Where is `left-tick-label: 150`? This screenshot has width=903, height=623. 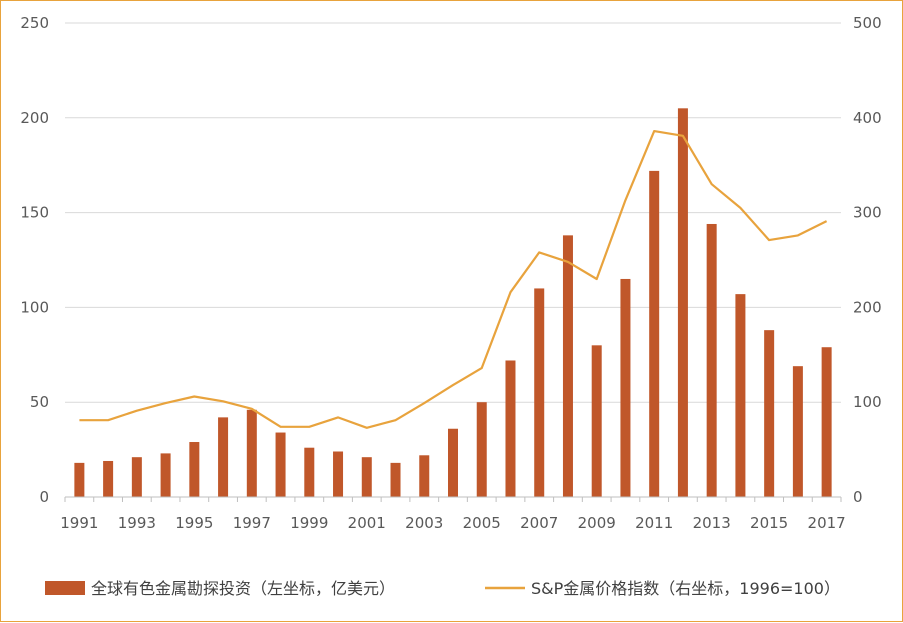
left-tick-label: 150 is located at coordinates (34, 213).